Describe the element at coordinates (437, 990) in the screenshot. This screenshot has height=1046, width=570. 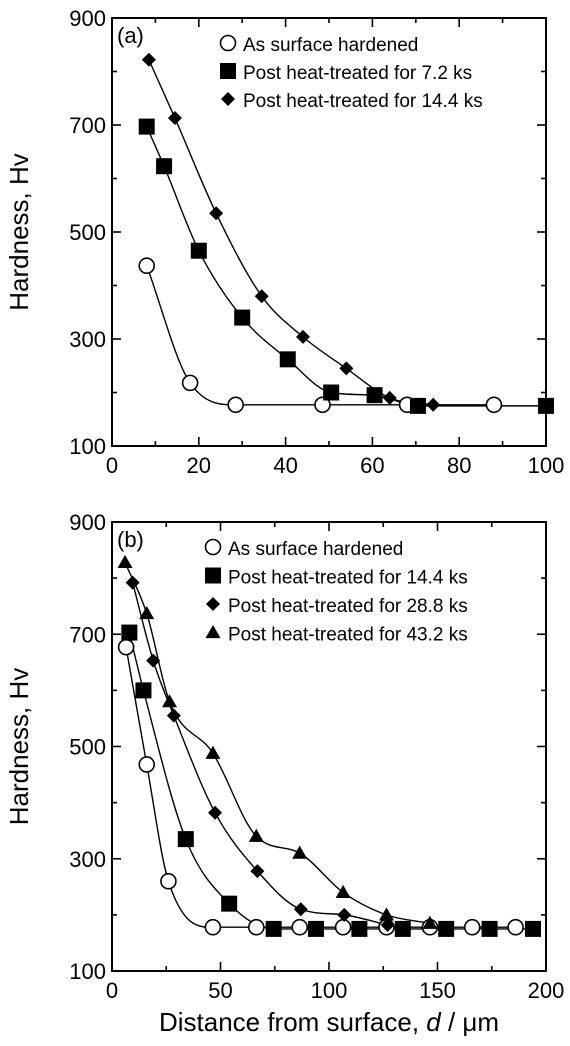
I see `x-tick-label: 150` at that location.